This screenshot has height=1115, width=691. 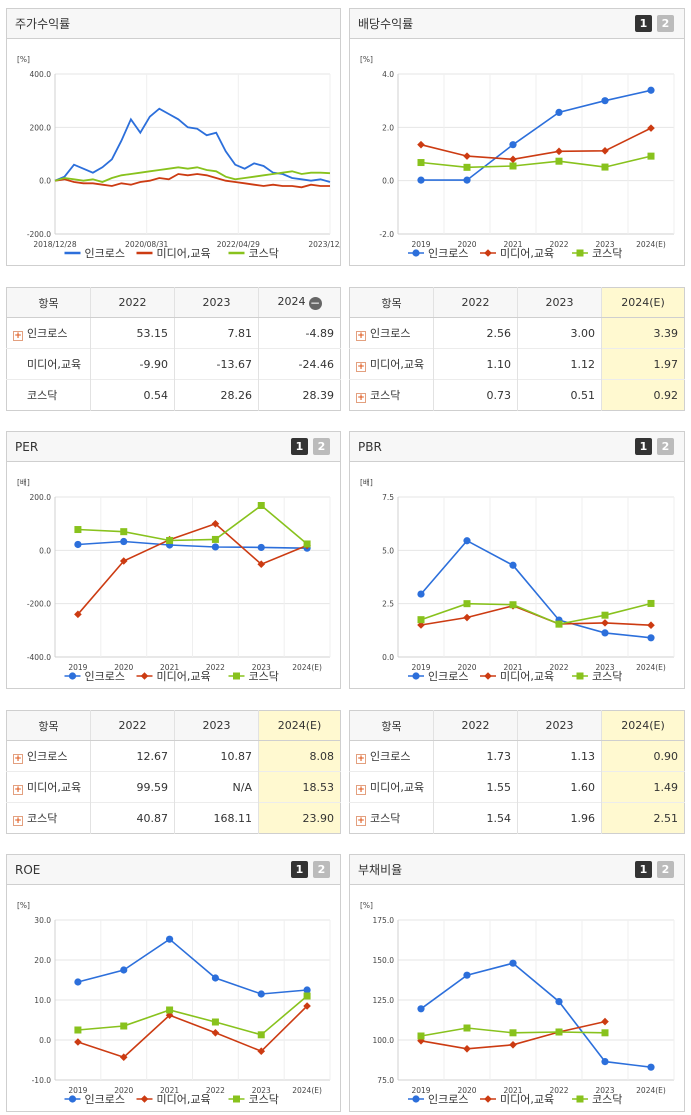 I want to click on y-tick-label: 2.0, so click(x=388, y=127).